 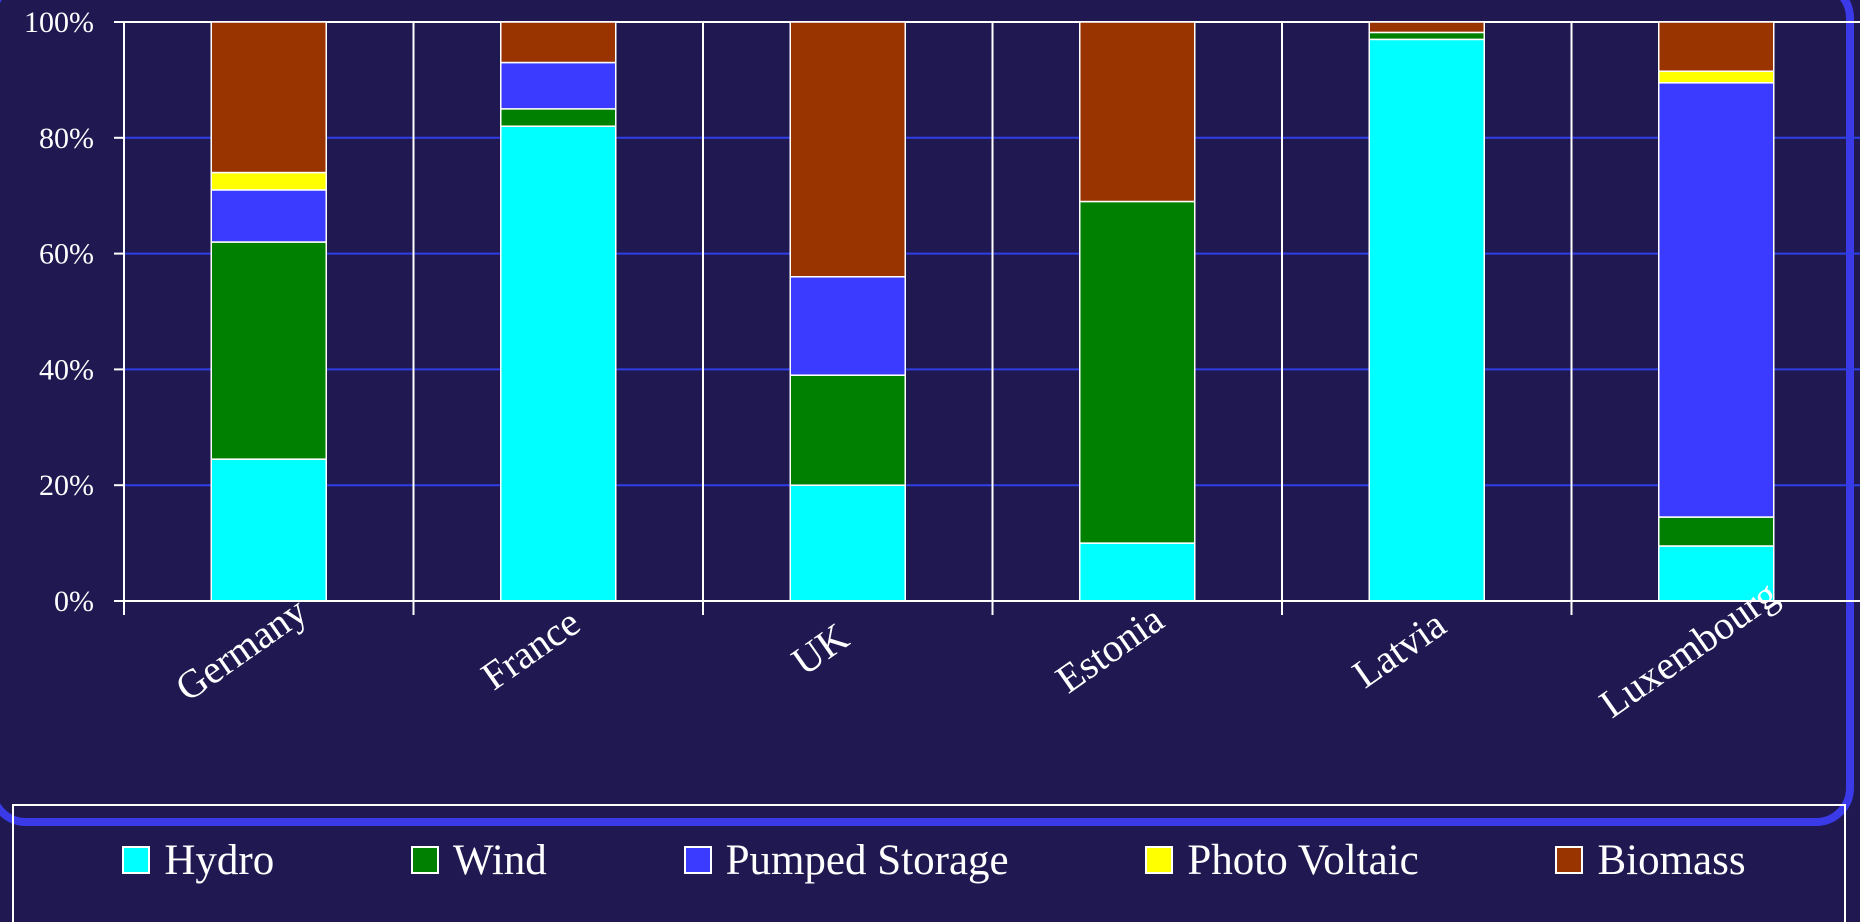 I want to click on y-tick-label: 20%, so click(x=66, y=485).